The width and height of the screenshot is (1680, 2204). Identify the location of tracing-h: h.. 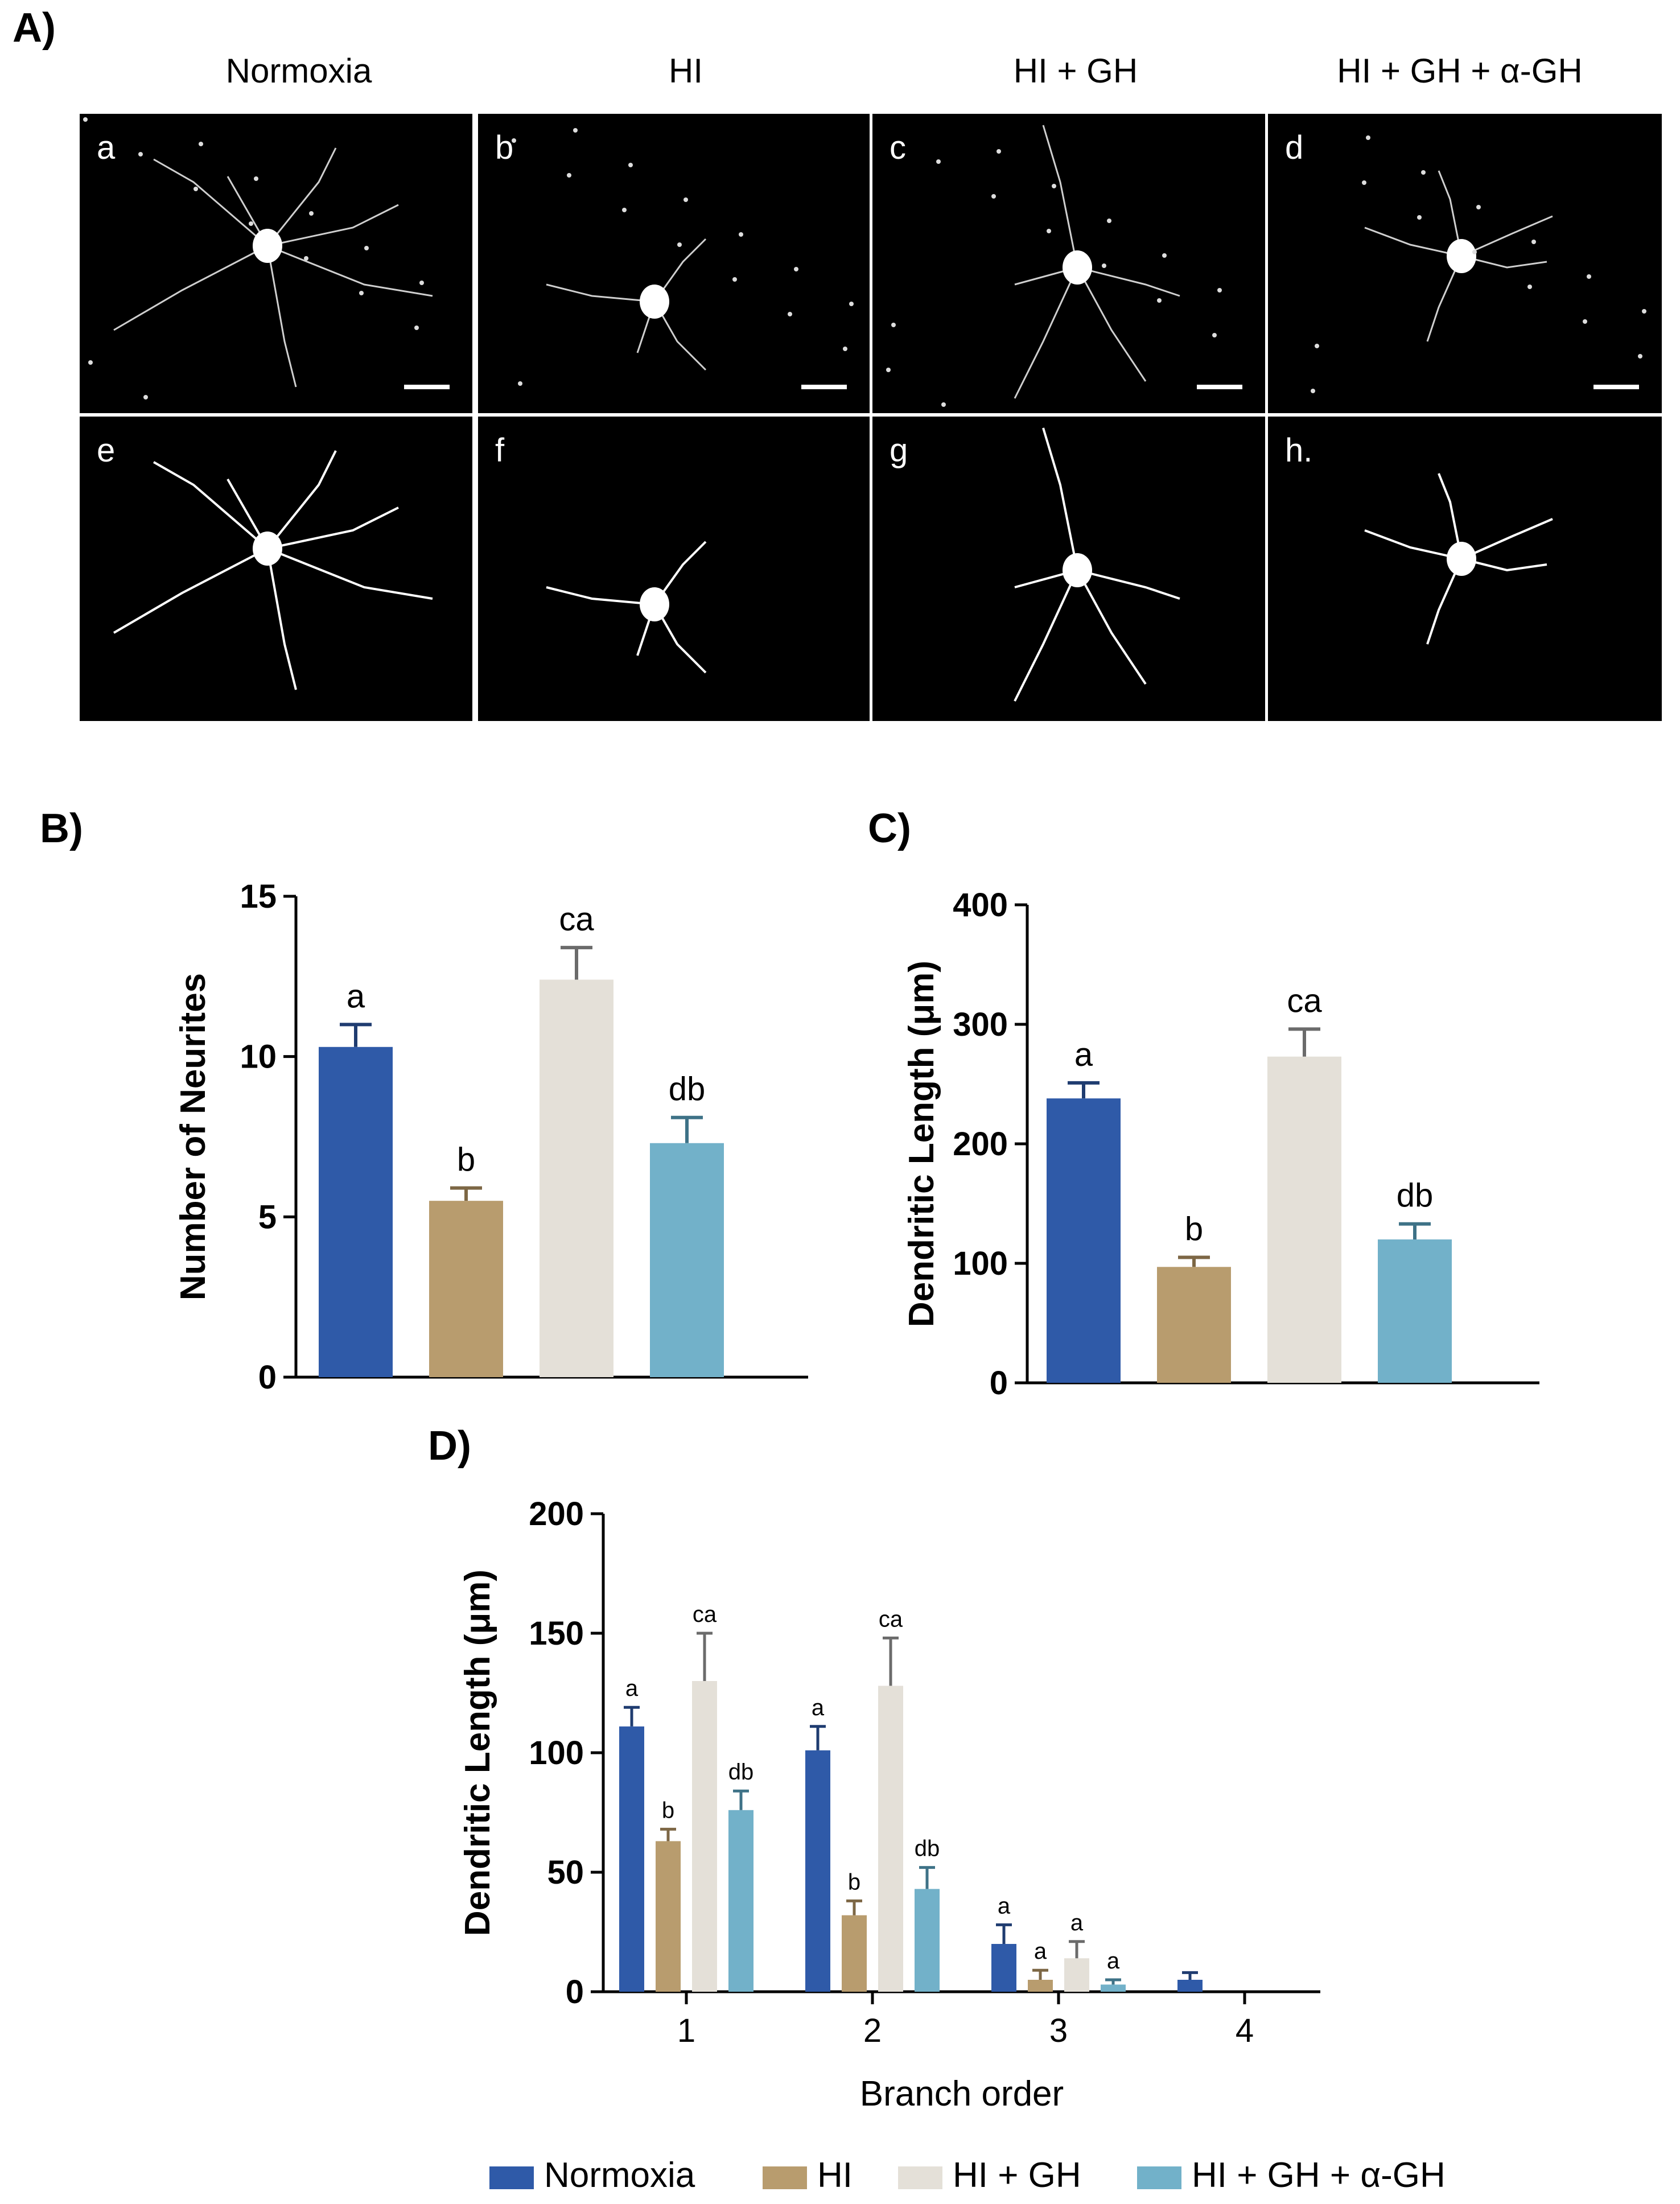
(1465, 569).